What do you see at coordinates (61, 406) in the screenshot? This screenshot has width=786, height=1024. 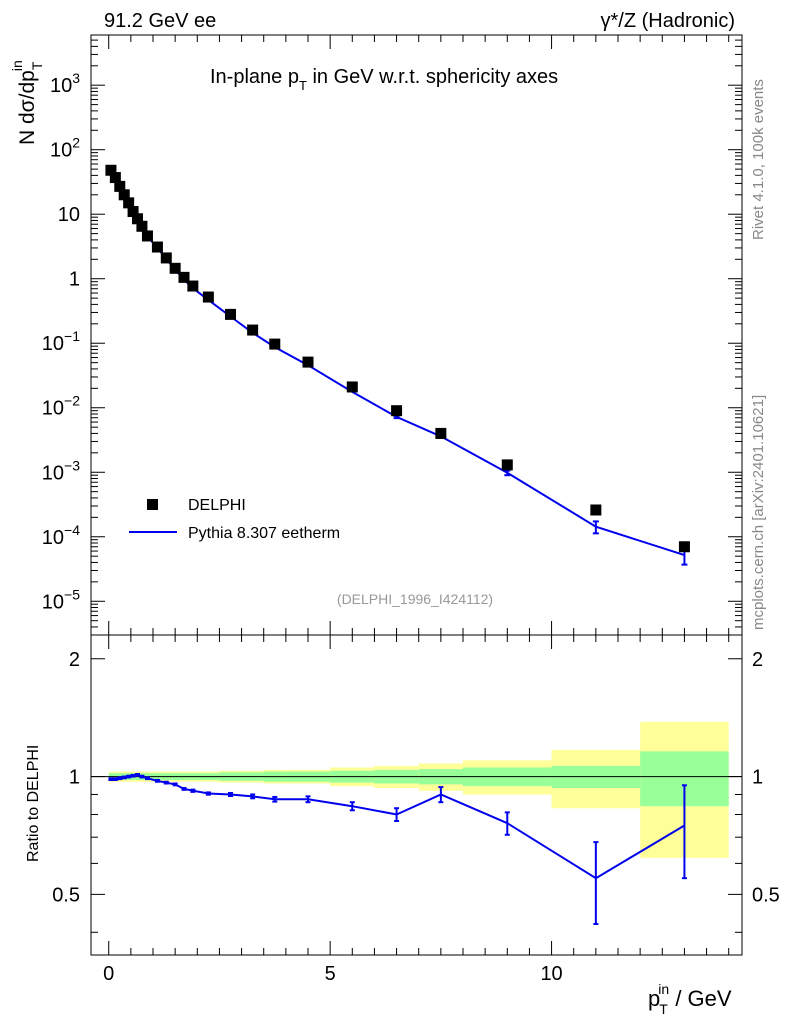 I see `y-tick-label: 10⁻²` at bounding box center [61, 406].